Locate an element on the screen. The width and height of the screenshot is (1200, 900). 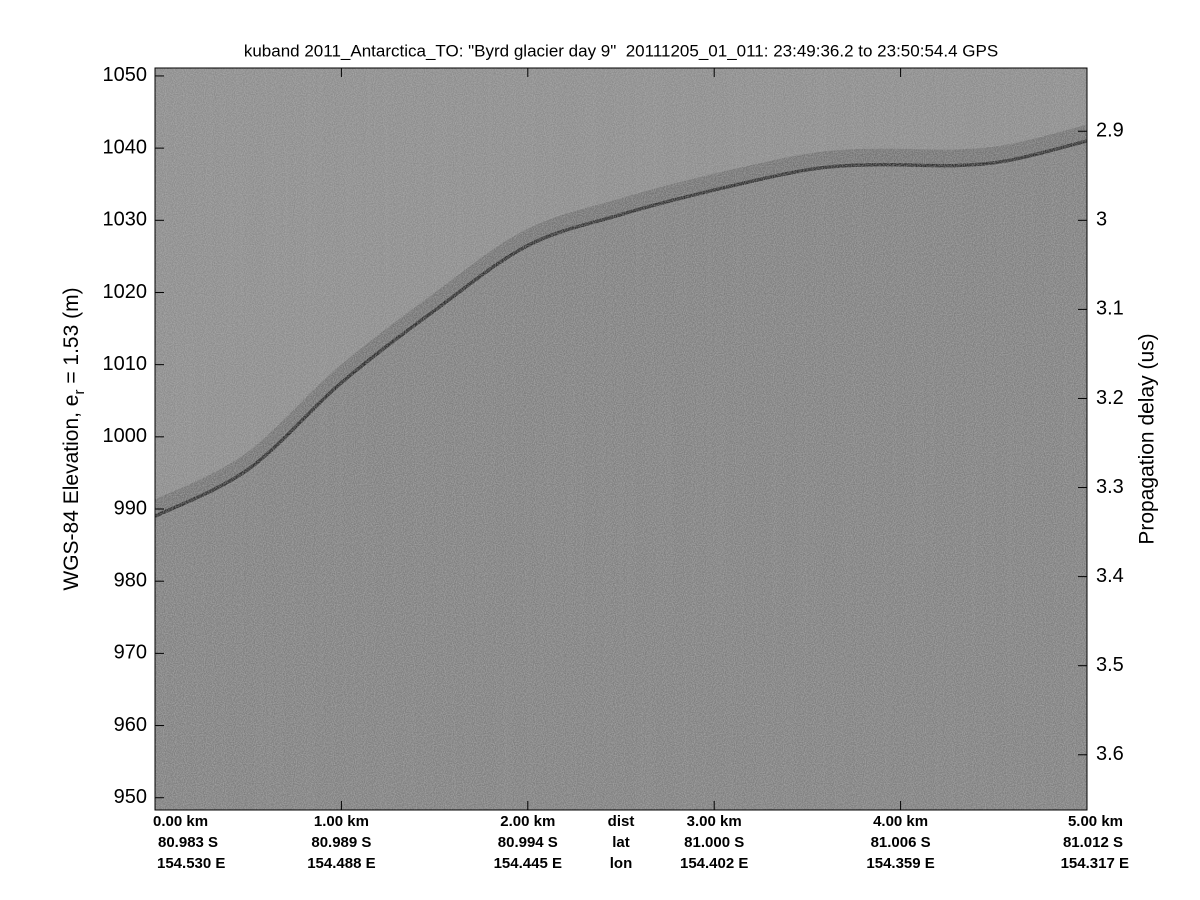
y2-tick-label: 2.9 is located at coordinates (1110, 131).